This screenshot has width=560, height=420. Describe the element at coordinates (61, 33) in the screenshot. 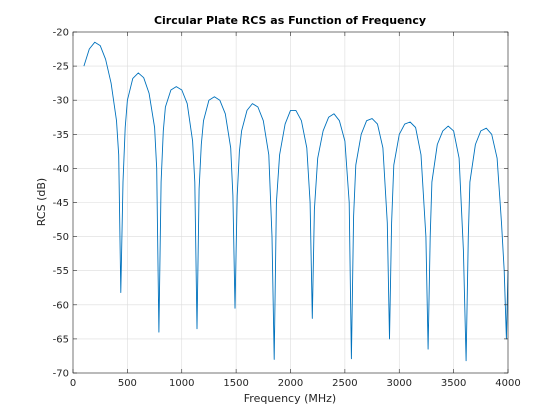

I see `y-tick-label: -20` at that location.